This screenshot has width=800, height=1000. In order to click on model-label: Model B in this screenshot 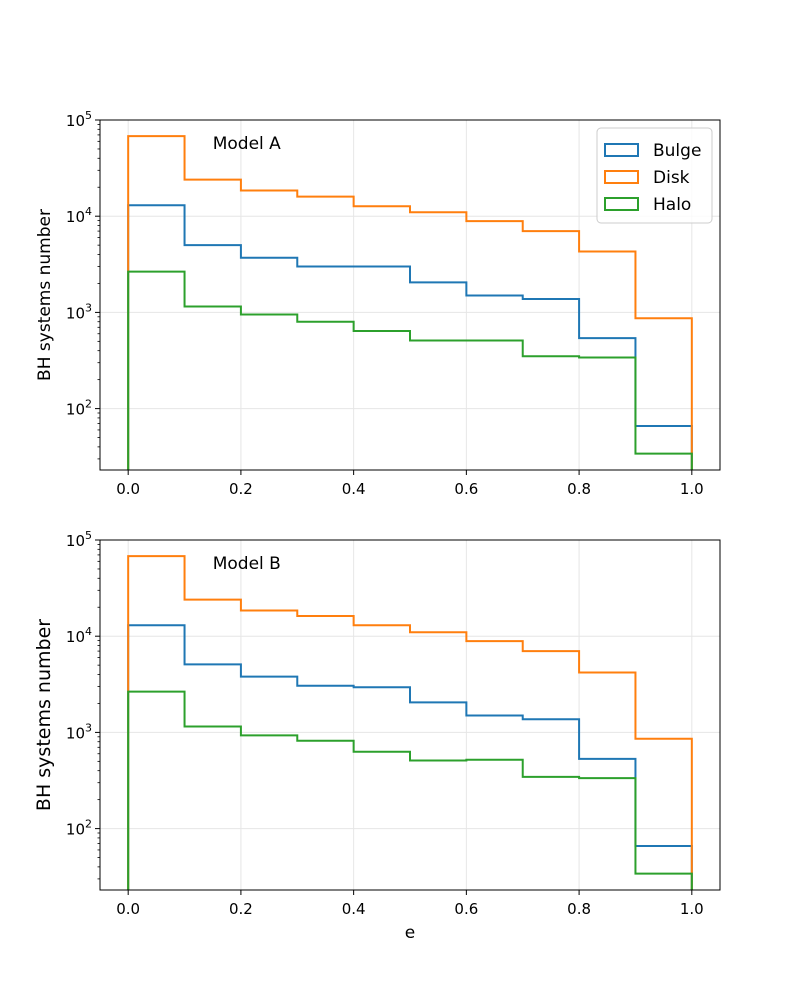, I will do `click(247, 564)`.